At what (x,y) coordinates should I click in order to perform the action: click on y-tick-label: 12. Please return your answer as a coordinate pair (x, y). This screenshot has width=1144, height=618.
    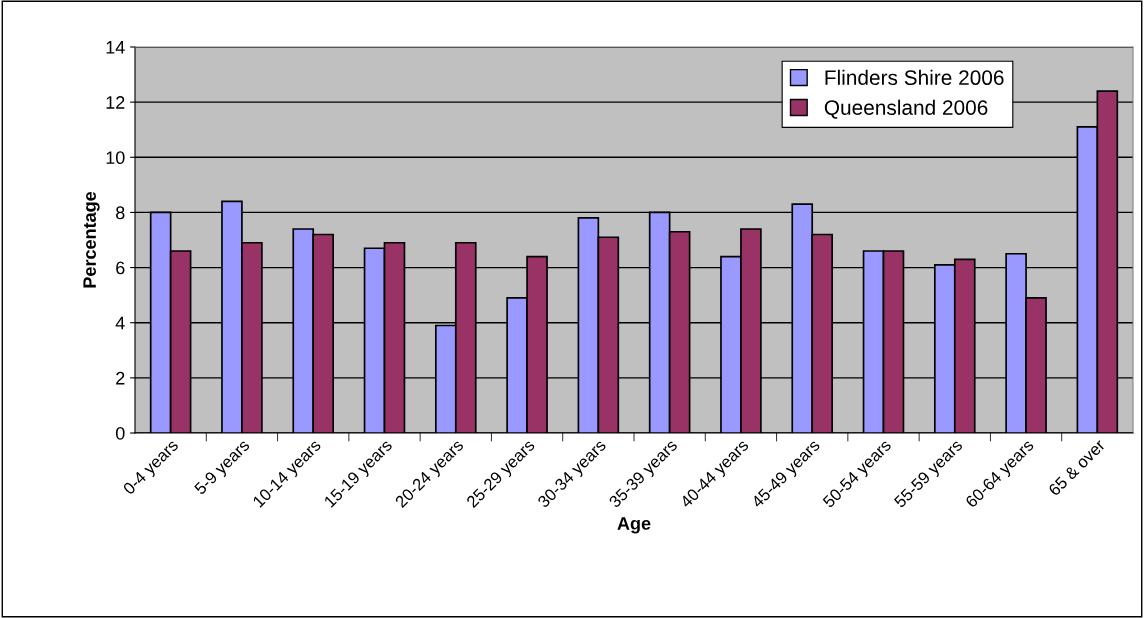
    Looking at the image, I should click on (115, 102).